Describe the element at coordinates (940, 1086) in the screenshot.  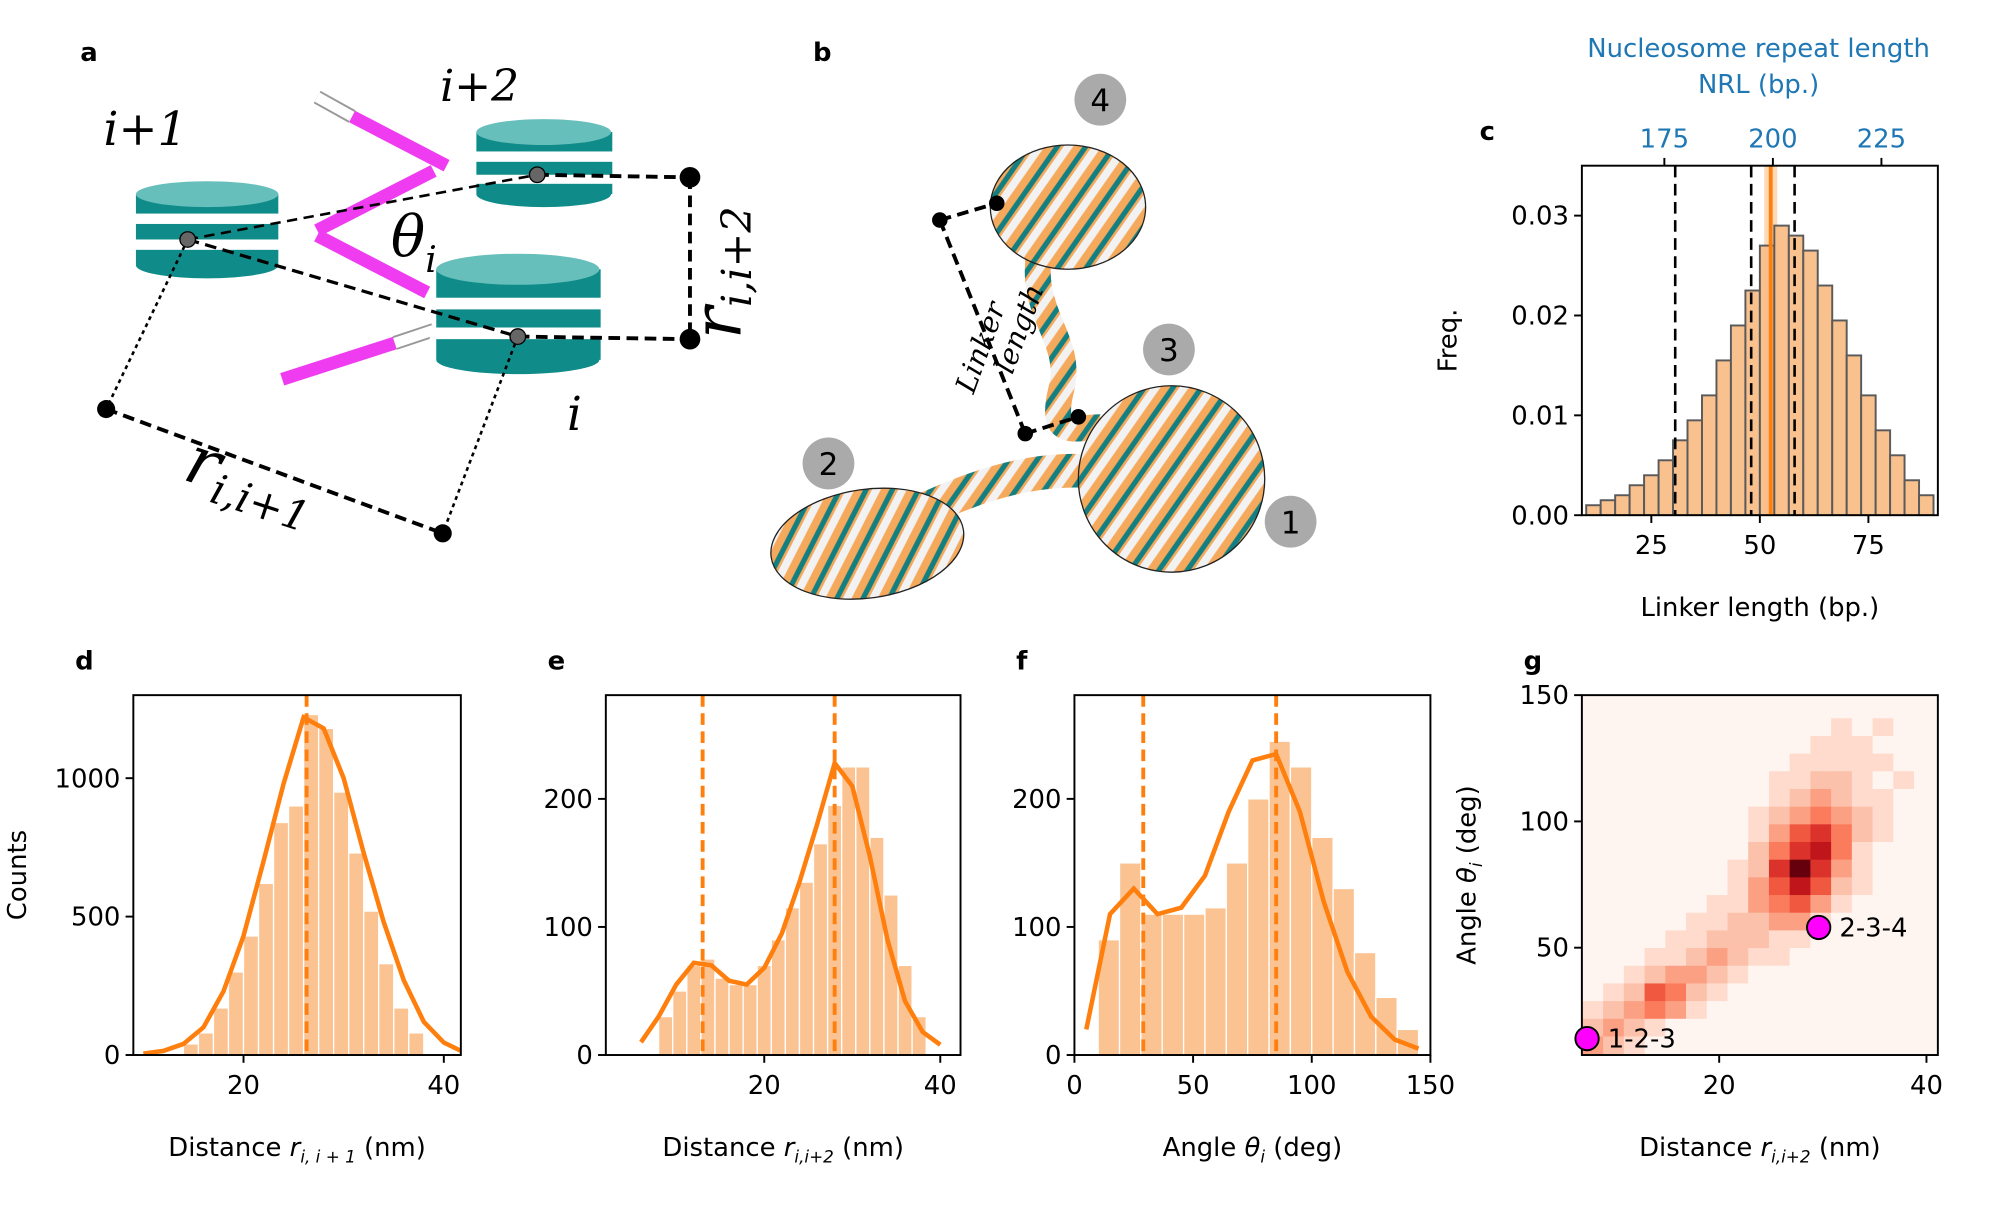
I see `x-tick-label: 40` at that location.